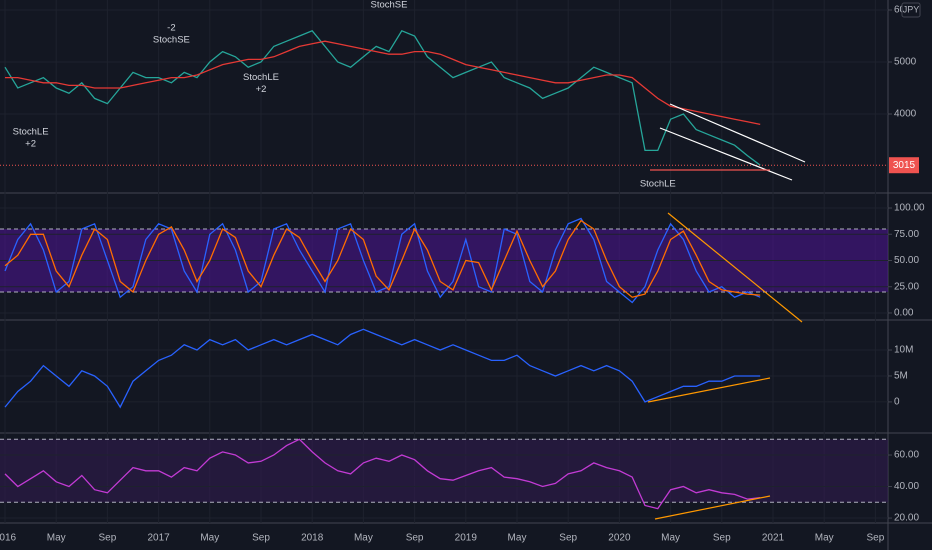  I want to click on currency-label: JPY, so click(911, 9).